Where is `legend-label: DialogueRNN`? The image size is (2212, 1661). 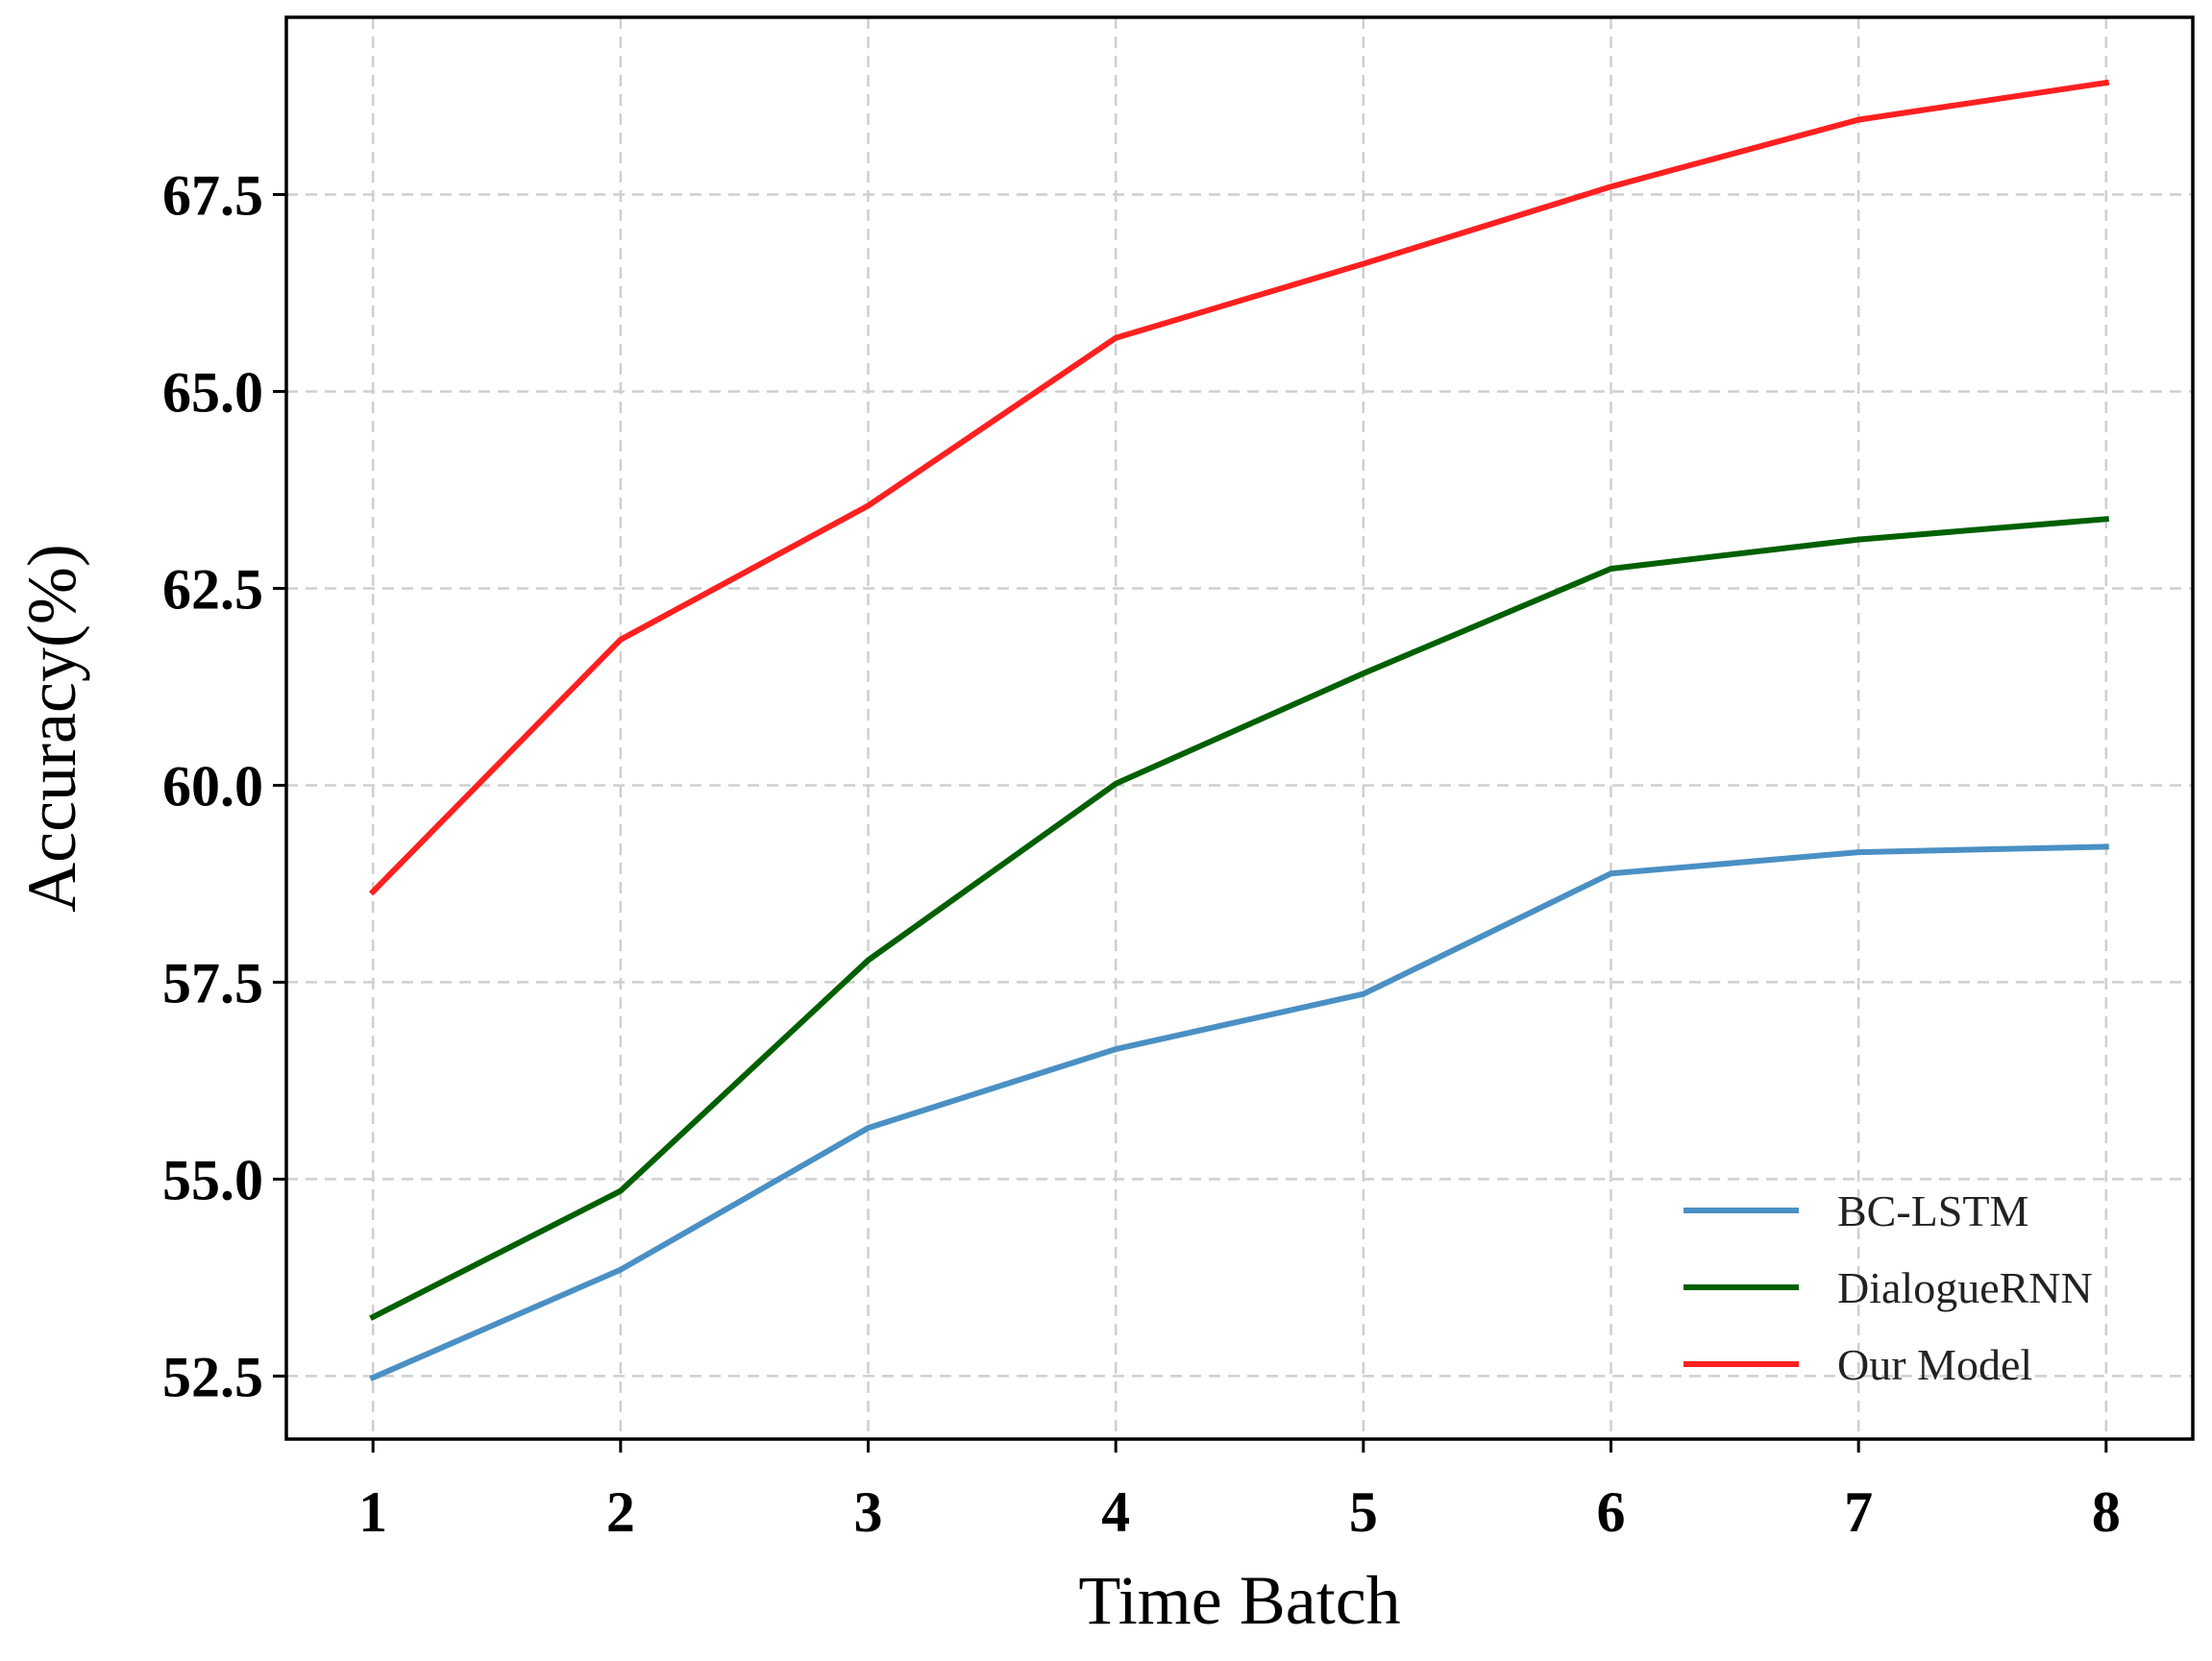
legend-label: DialogueRNN is located at coordinates (1965, 1287).